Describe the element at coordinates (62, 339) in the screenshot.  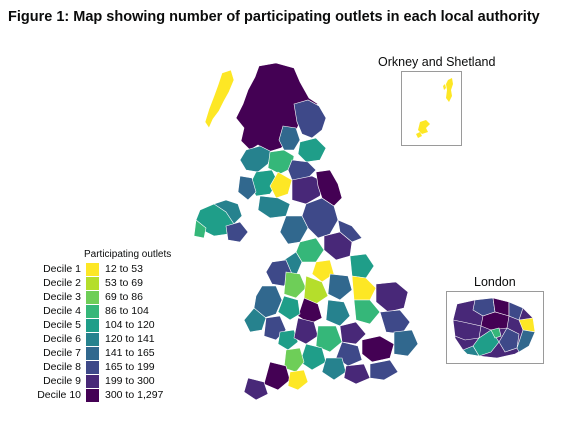
I see `legend-decile-label: Decile 6` at that location.